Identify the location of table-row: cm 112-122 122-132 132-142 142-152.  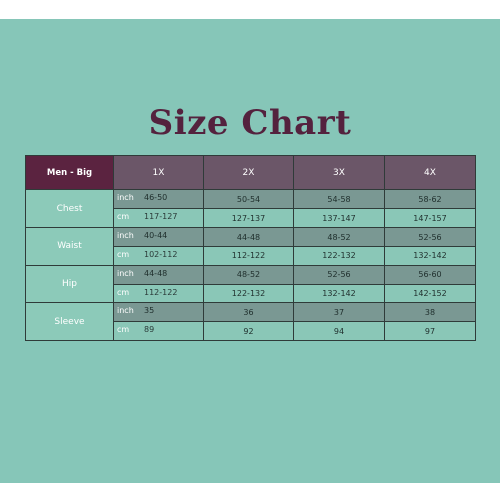
(250, 293).